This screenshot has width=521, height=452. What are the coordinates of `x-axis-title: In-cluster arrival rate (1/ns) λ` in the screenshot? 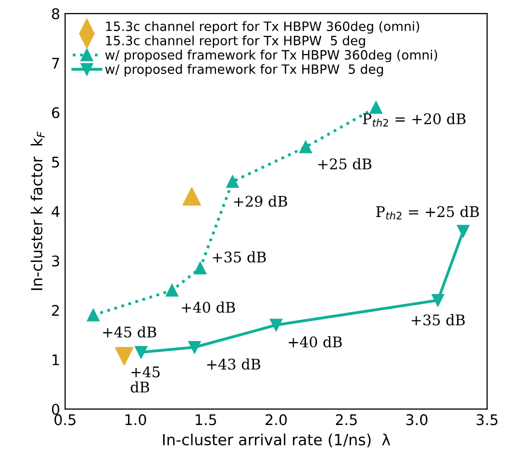 It's located at (276, 441).